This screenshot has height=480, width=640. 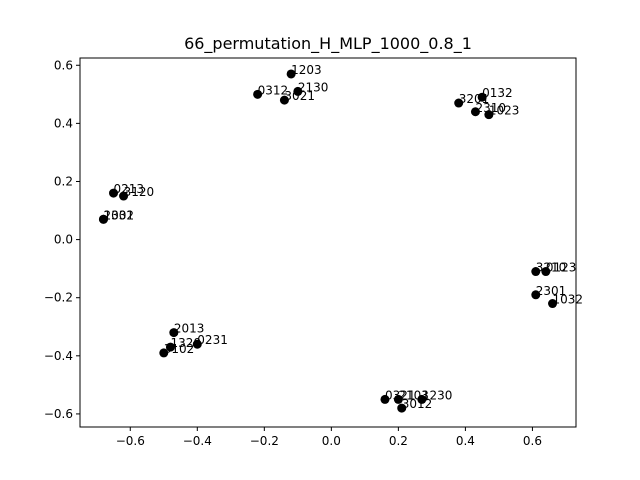 I want to click on x-tick-label: −0.4, so click(x=197, y=441).